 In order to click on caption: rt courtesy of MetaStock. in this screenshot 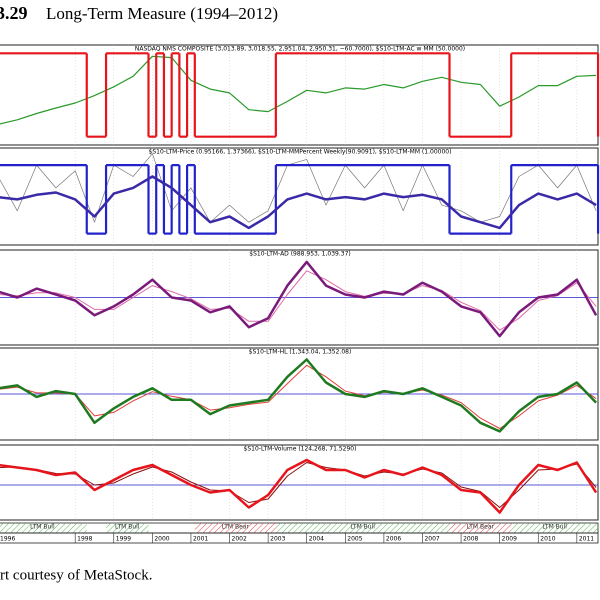, I will do `click(76, 575)`.